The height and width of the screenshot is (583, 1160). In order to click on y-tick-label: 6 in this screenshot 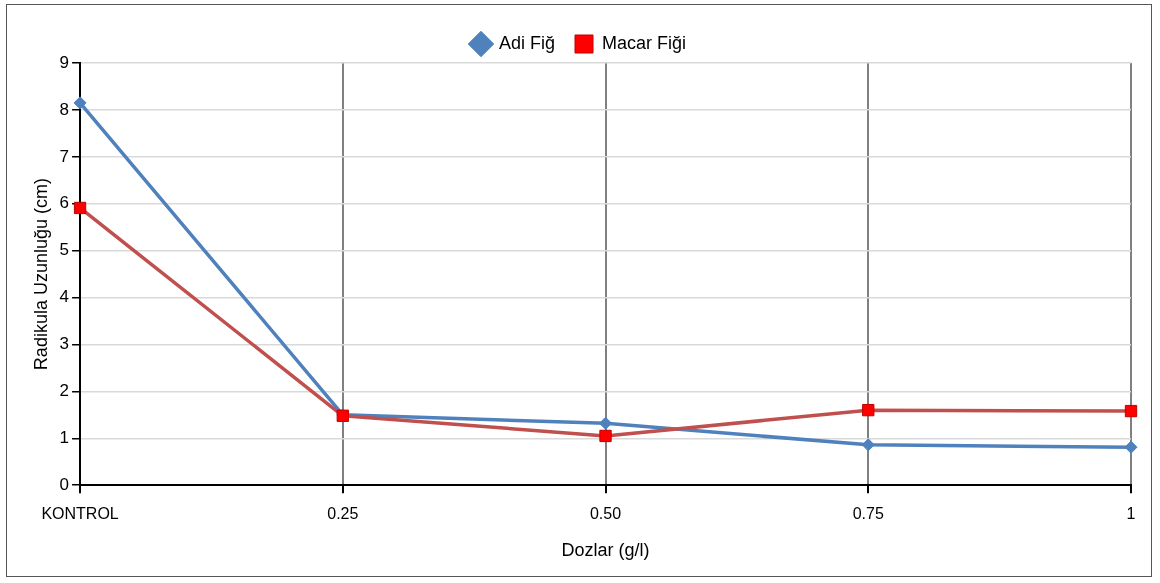, I will do `click(64, 203)`.